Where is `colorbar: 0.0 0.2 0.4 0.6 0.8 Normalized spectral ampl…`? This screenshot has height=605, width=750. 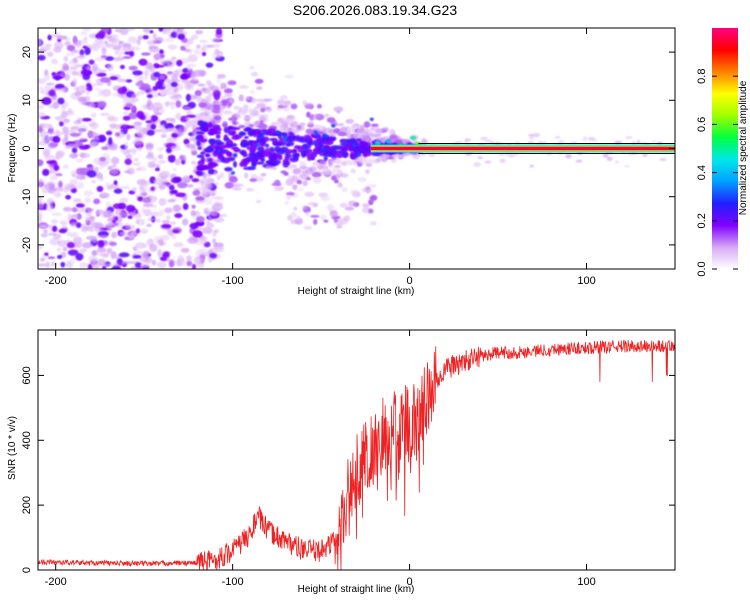 colorbar: 0.0 0.2 0.4 0.6 0.8 Normalized spectral ampl… is located at coordinates (722, 152).